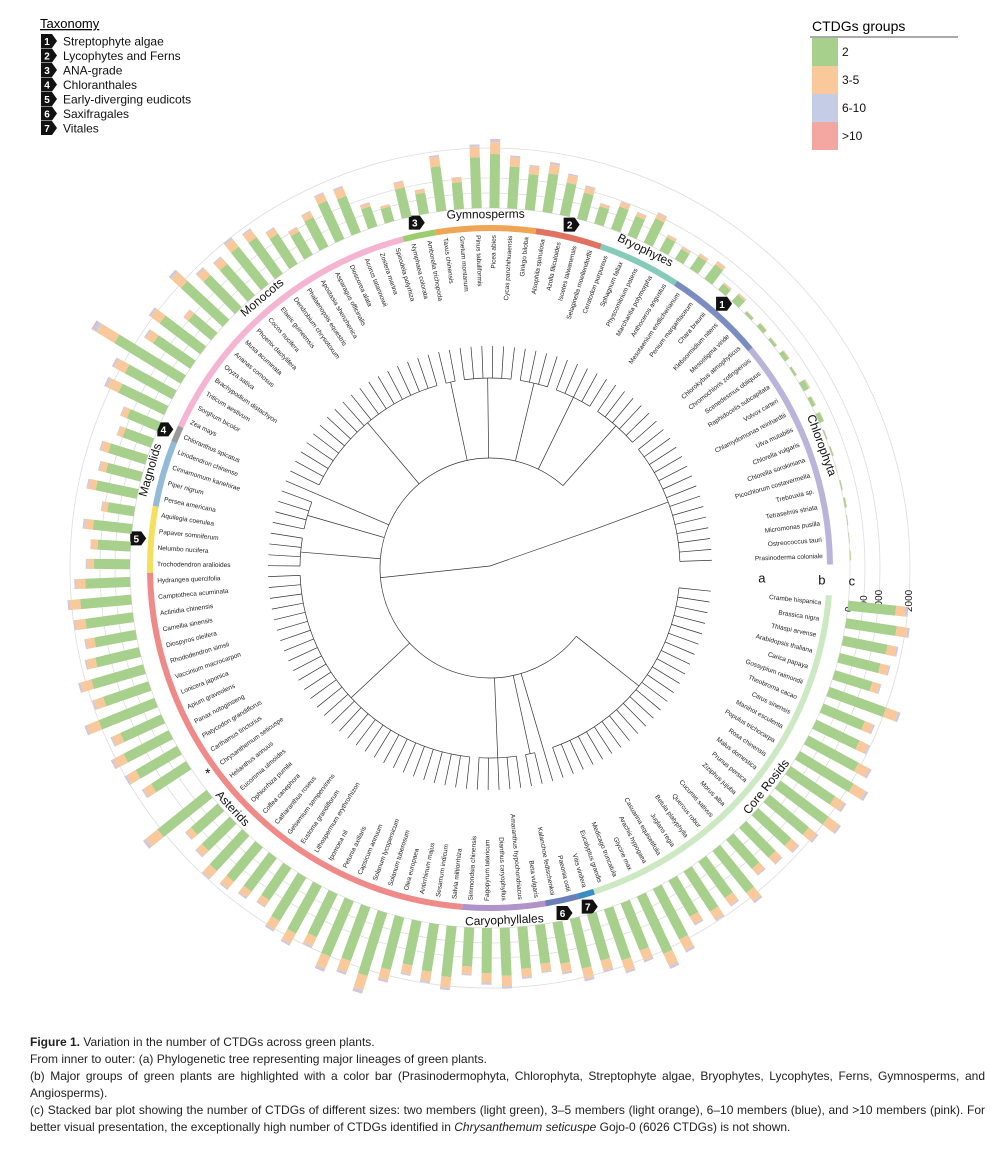 This screenshot has width=1002, height=1163. Describe the element at coordinates (879, 600) in the screenshot. I see `r-tick-label: 1000` at that location.